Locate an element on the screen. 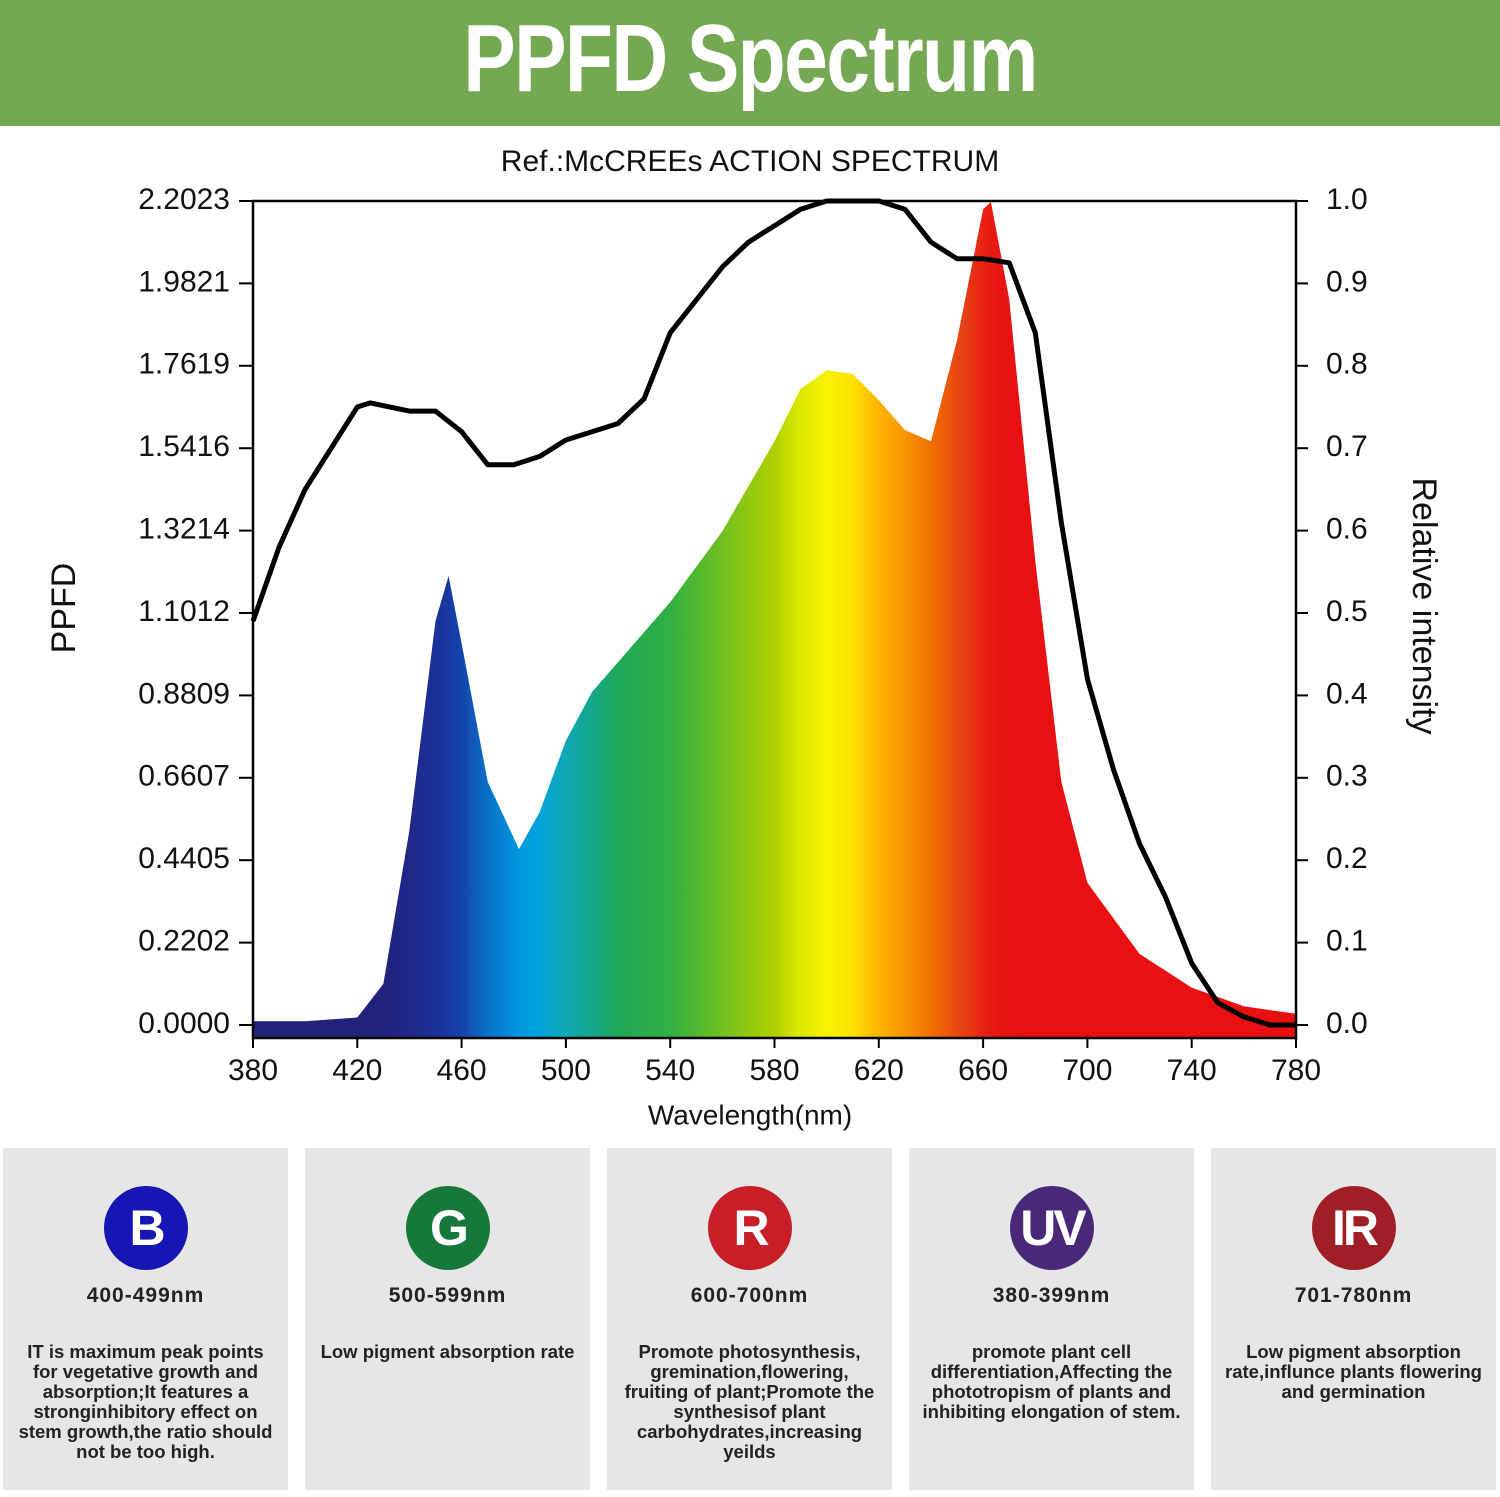 The height and width of the screenshot is (1497, 1500). range: 701-780nm is located at coordinates (1353, 1295).